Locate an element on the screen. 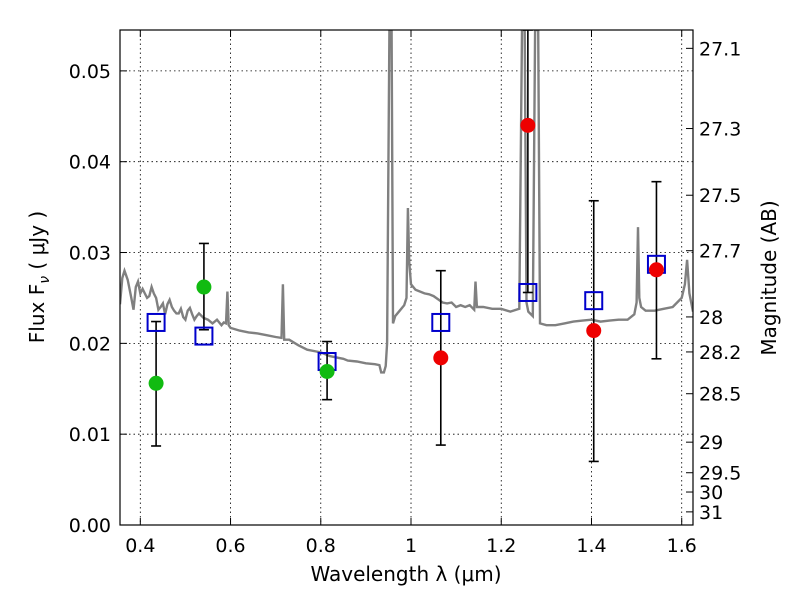 This screenshot has height=600, width=800. y-axis-label-subscript: ν is located at coordinates (45, 280).